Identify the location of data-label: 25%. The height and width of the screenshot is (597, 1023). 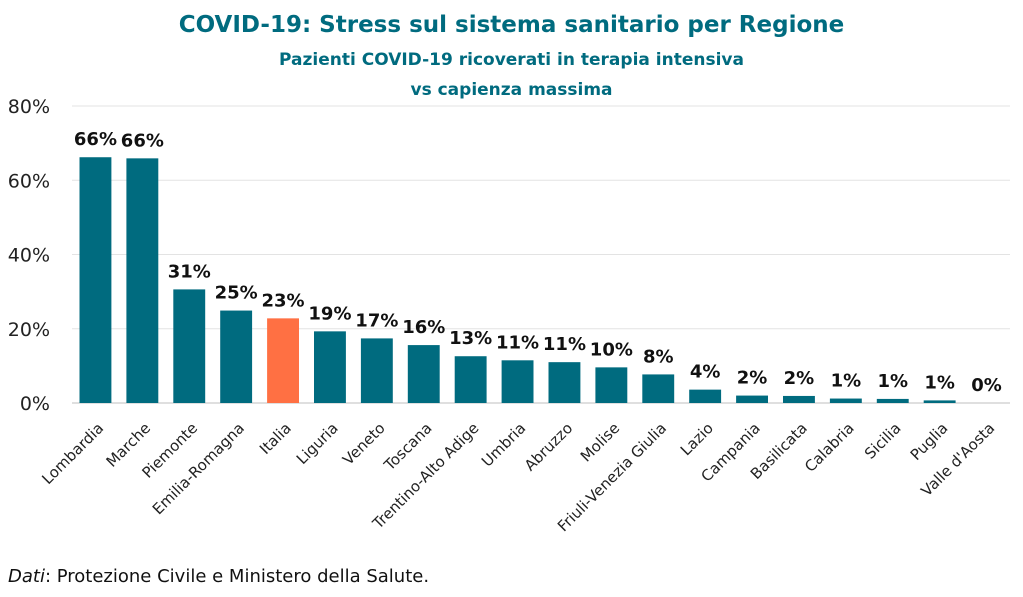
(236, 293).